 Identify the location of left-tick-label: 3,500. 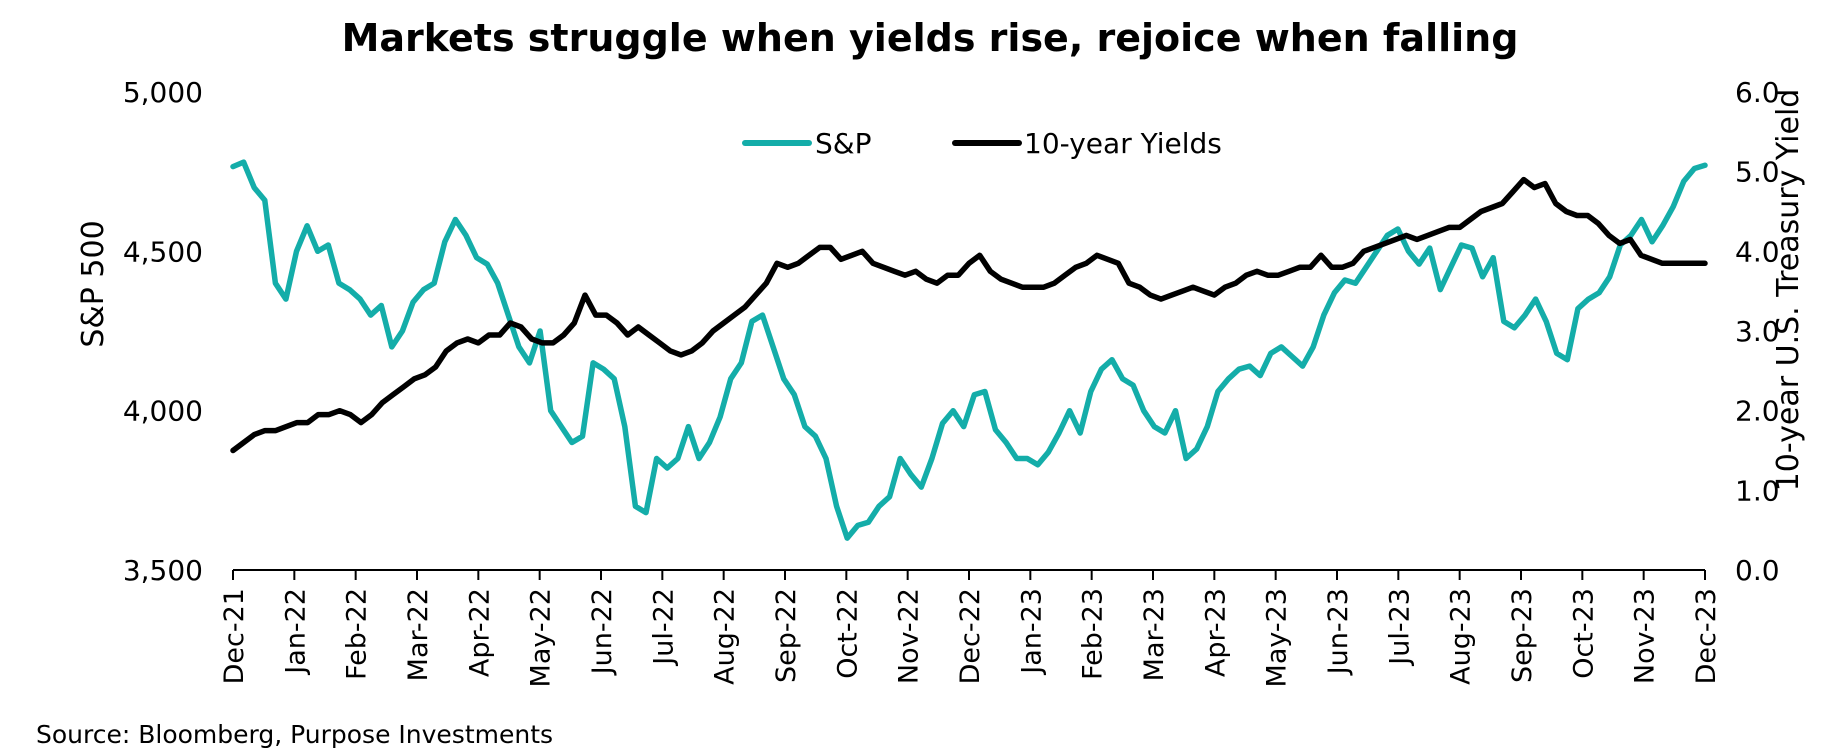
(163, 570).